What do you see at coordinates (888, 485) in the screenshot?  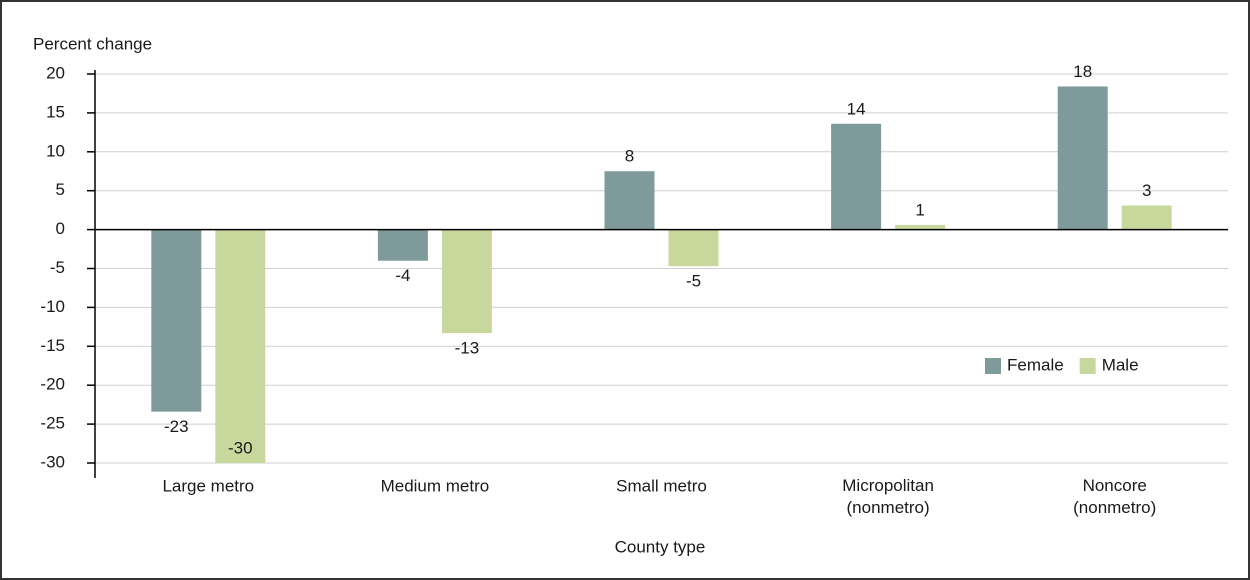 I see `x-tick-label-line: Micropolitan` at bounding box center [888, 485].